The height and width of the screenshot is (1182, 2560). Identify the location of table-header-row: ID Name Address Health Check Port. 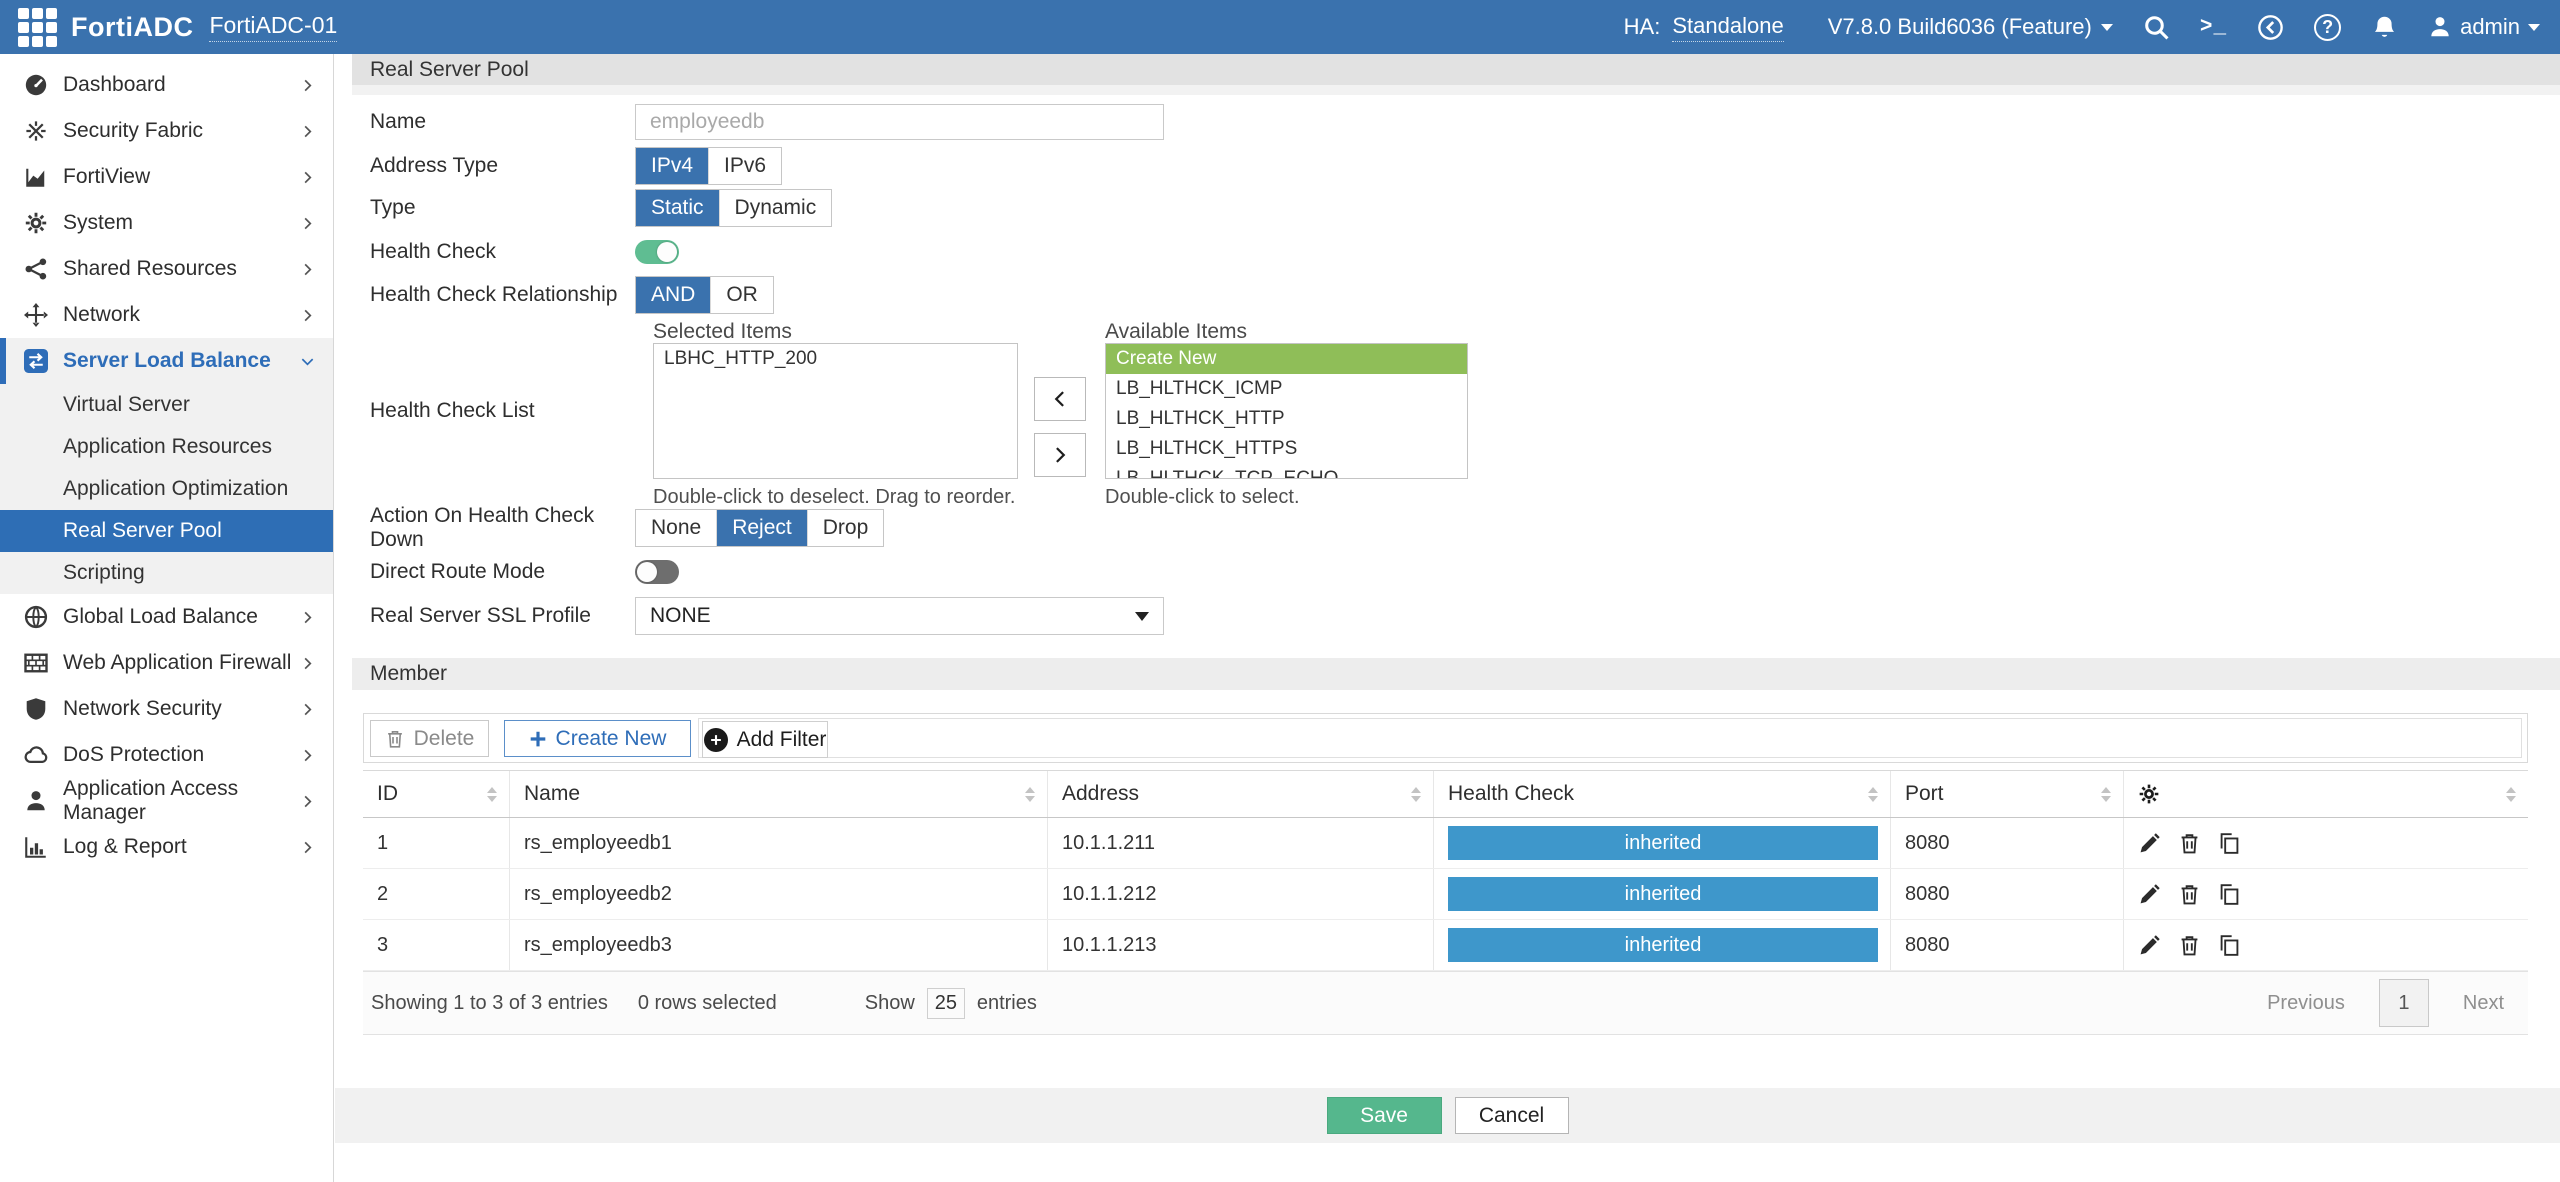
(1445, 794).